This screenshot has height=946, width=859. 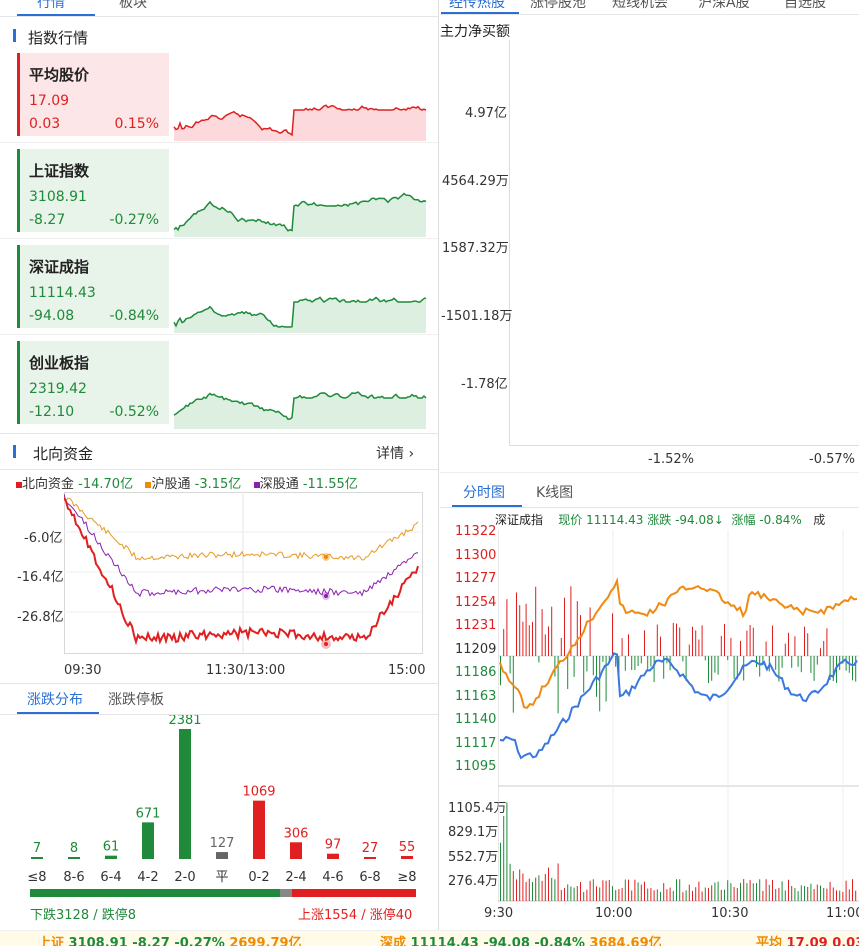 I want to click on flat-ratio-bar, so click(x=286, y=893).